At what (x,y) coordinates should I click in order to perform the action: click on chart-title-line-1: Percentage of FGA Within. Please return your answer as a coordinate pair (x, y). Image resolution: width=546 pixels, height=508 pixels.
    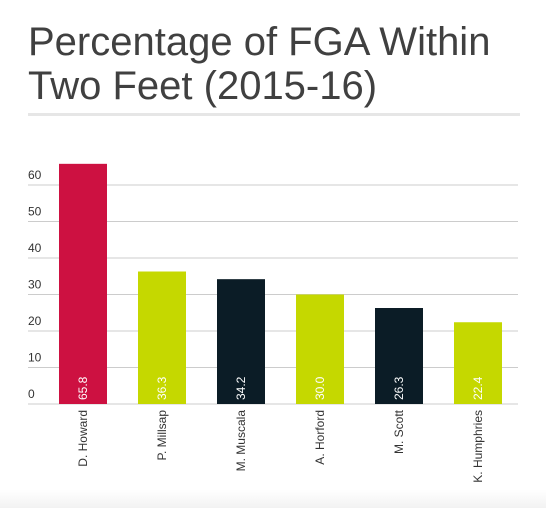
    Looking at the image, I should click on (259, 42).